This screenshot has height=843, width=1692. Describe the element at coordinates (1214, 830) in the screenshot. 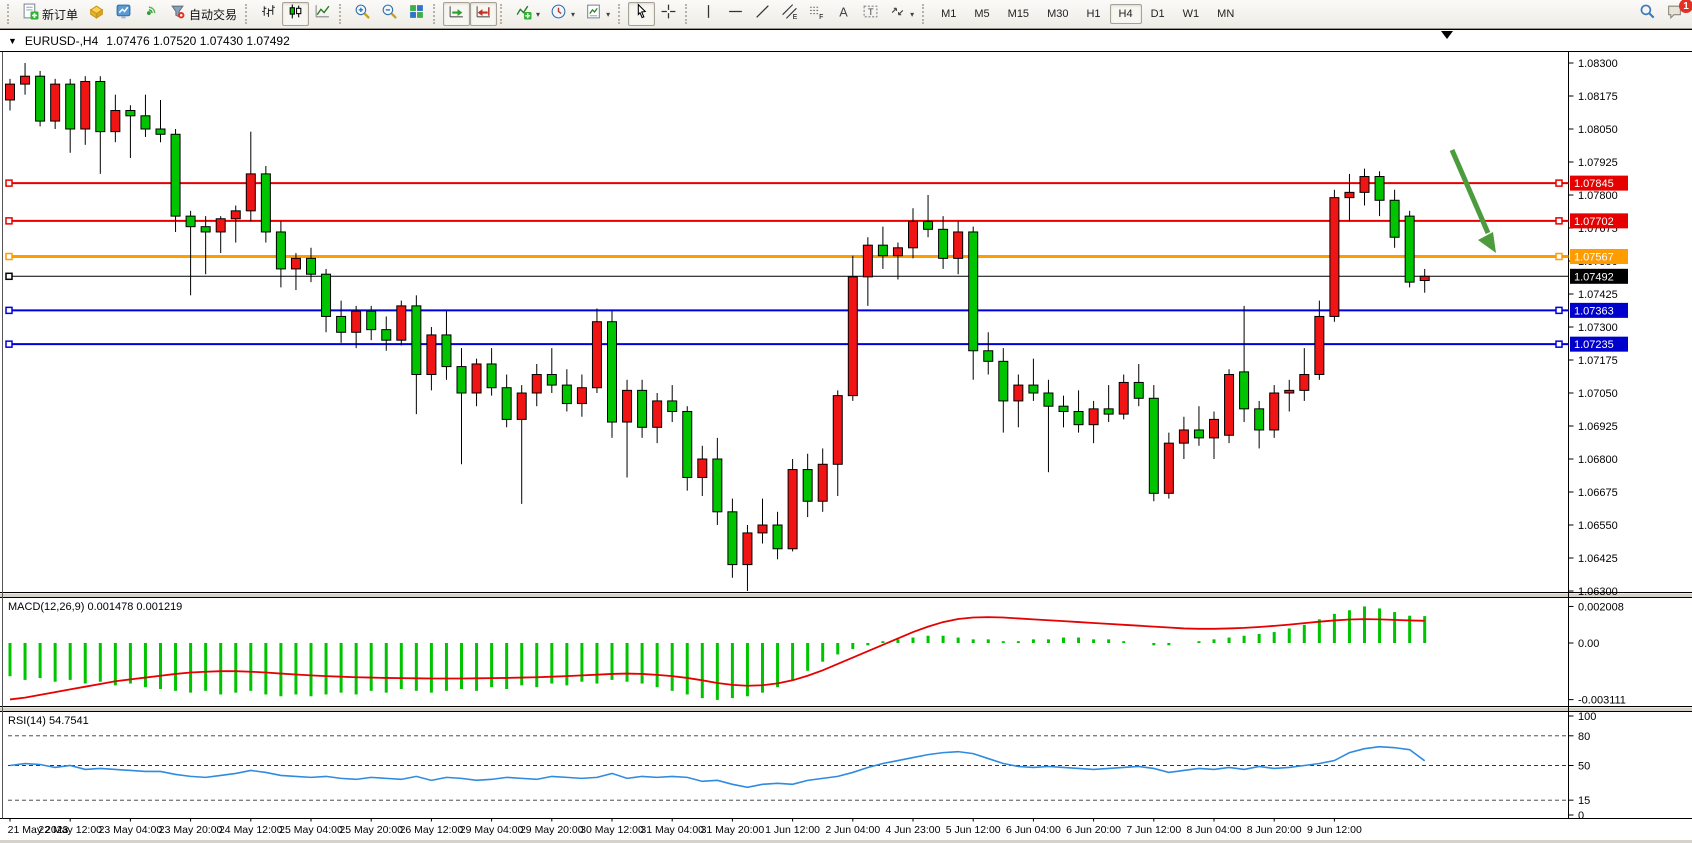

I see `svg-text: 8 Jun 04:00` at that location.